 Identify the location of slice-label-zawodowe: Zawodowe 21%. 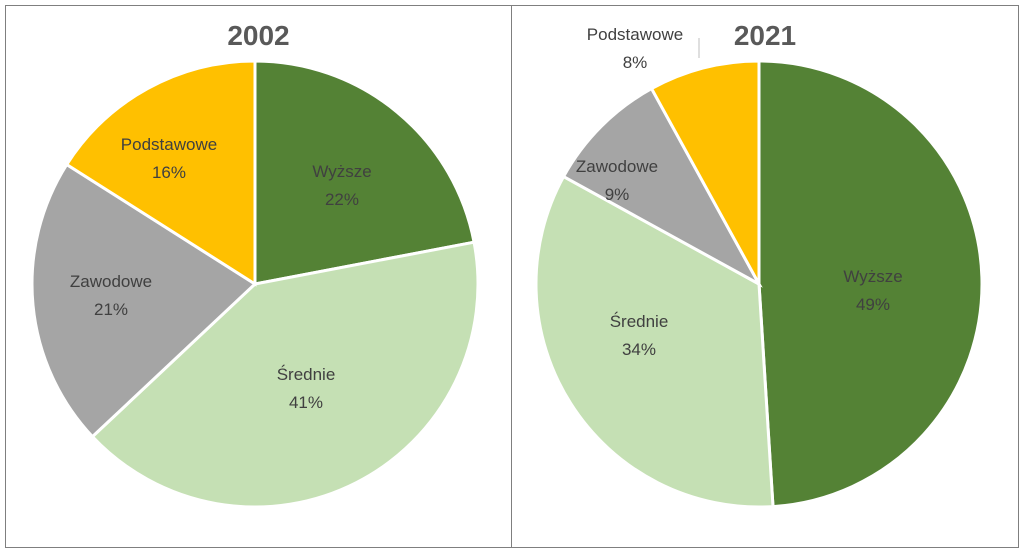
(111, 296).